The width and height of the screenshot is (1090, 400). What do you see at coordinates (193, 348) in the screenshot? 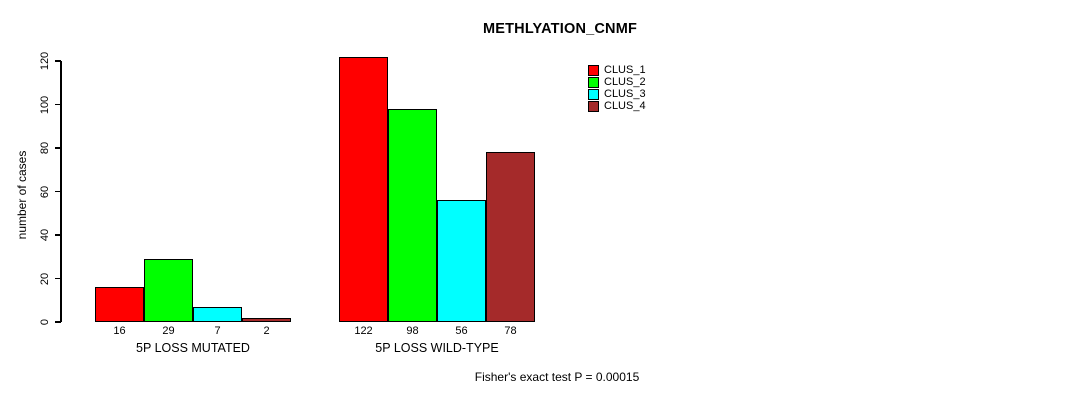
I see `category-label-1: 5P LOSS MUTATED` at bounding box center [193, 348].